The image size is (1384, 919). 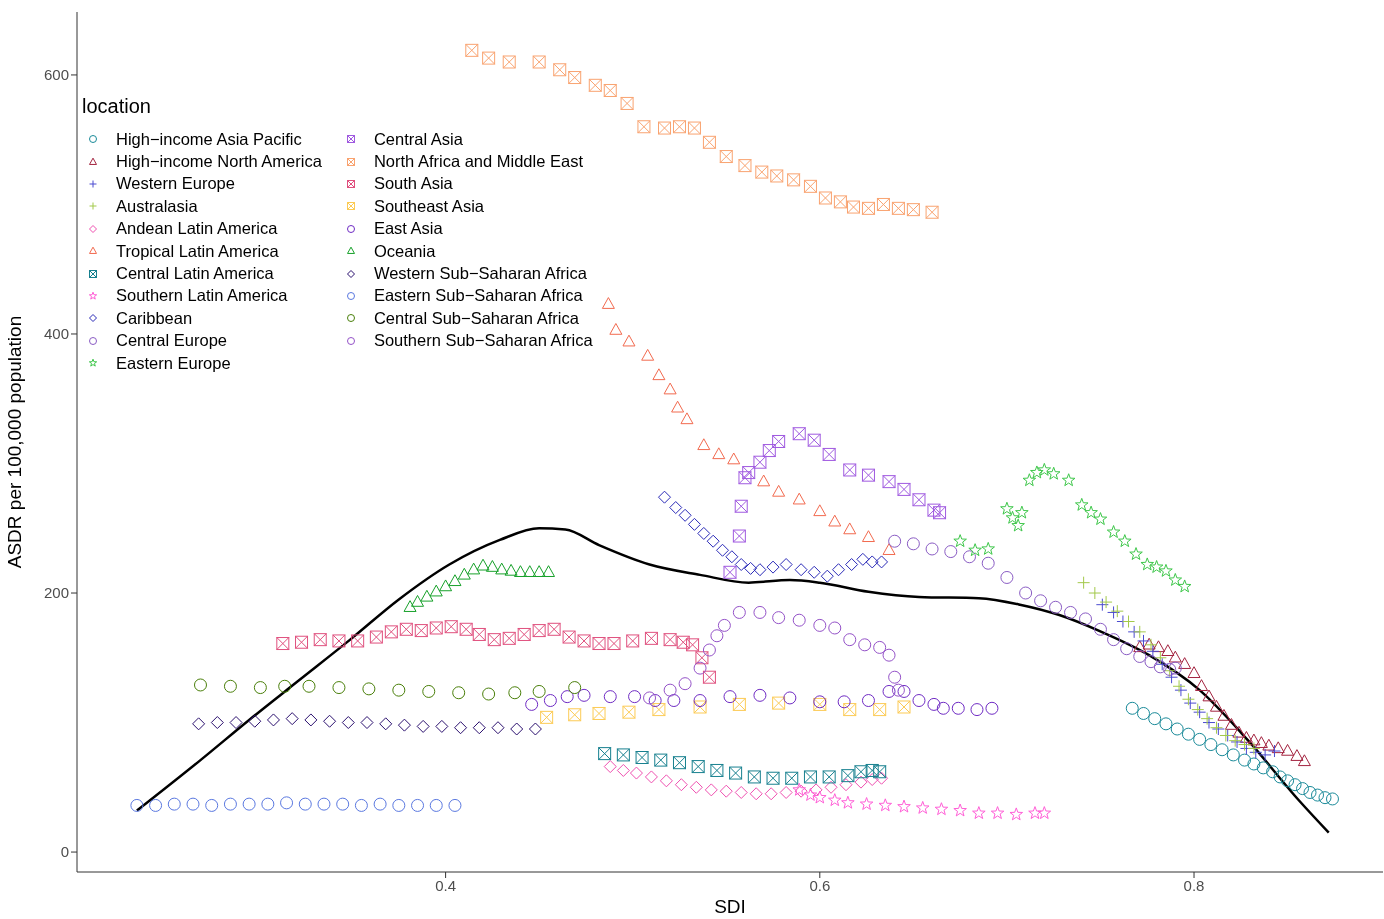 I want to click on legend-label: Southern Latin America, so click(x=202, y=296).